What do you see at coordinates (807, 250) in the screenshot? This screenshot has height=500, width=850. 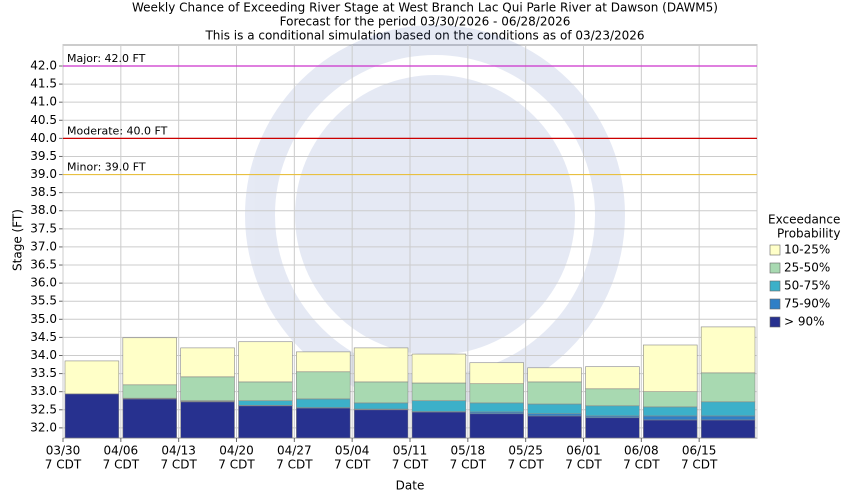 I see `legend-label: 10-25%` at bounding box center [807, 250].